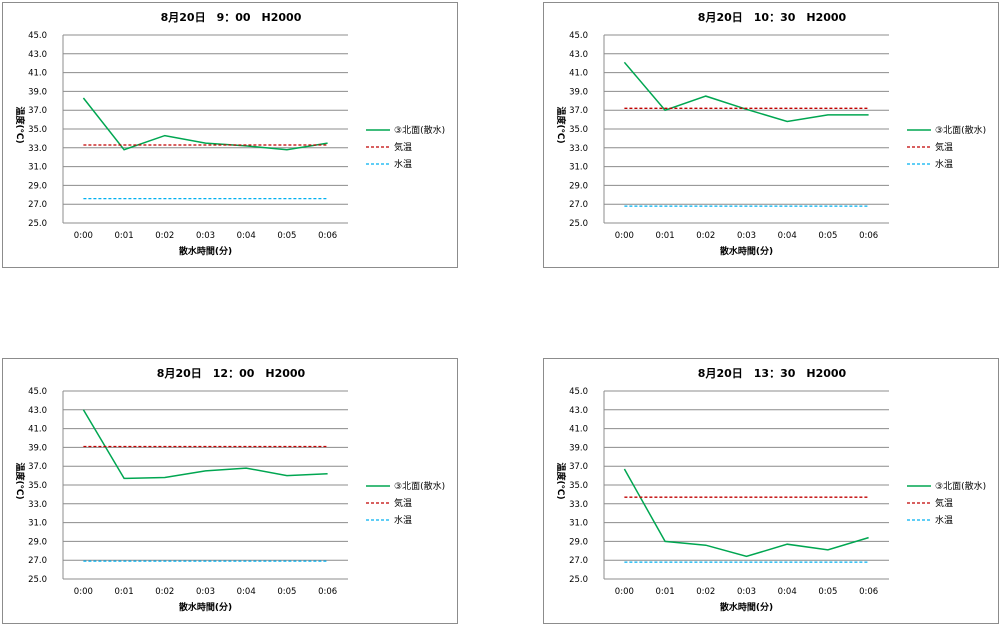 The height and width of the screenshot is (625, 1000). I want to click on chart-title: 8月20日 9：00 H2000, so click(231, 17).